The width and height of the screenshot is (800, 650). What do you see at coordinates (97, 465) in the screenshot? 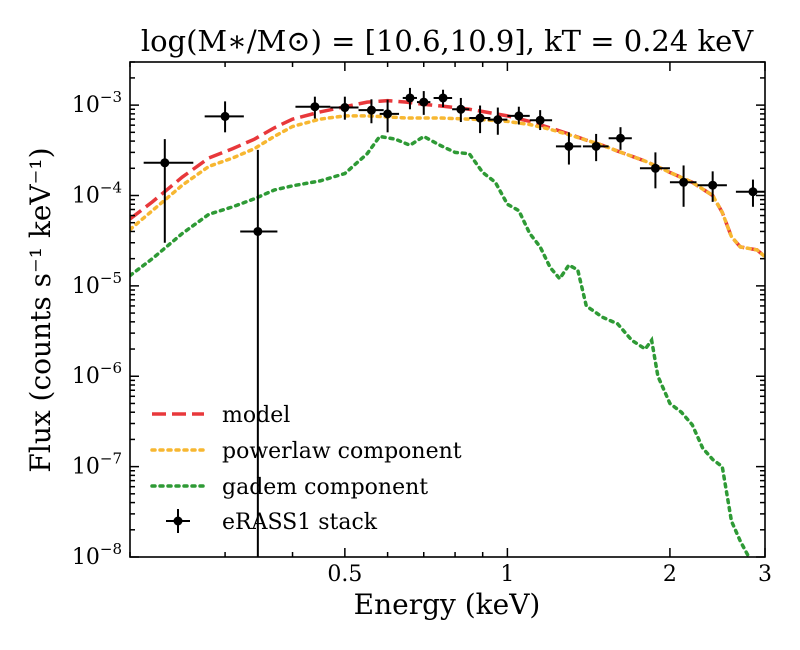
I see `y-tick-label: 10⁻⁷` at bounding box center [97, 465].